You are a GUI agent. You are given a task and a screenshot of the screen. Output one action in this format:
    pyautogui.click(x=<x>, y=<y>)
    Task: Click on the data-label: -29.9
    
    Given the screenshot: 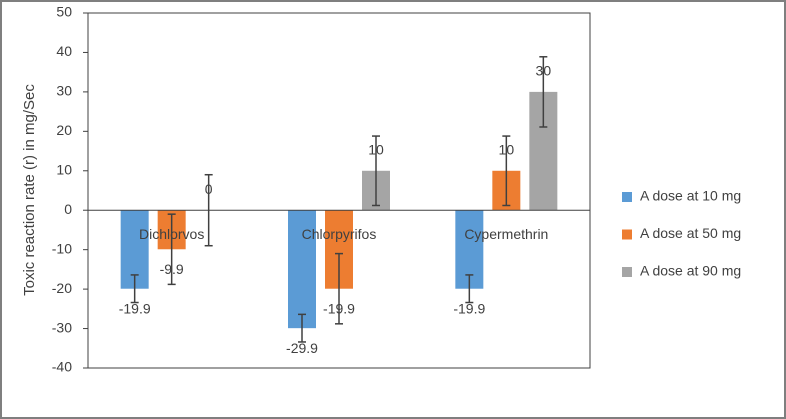 What is the action you would take?
    pyautogui.click(x=302, y=348)
    